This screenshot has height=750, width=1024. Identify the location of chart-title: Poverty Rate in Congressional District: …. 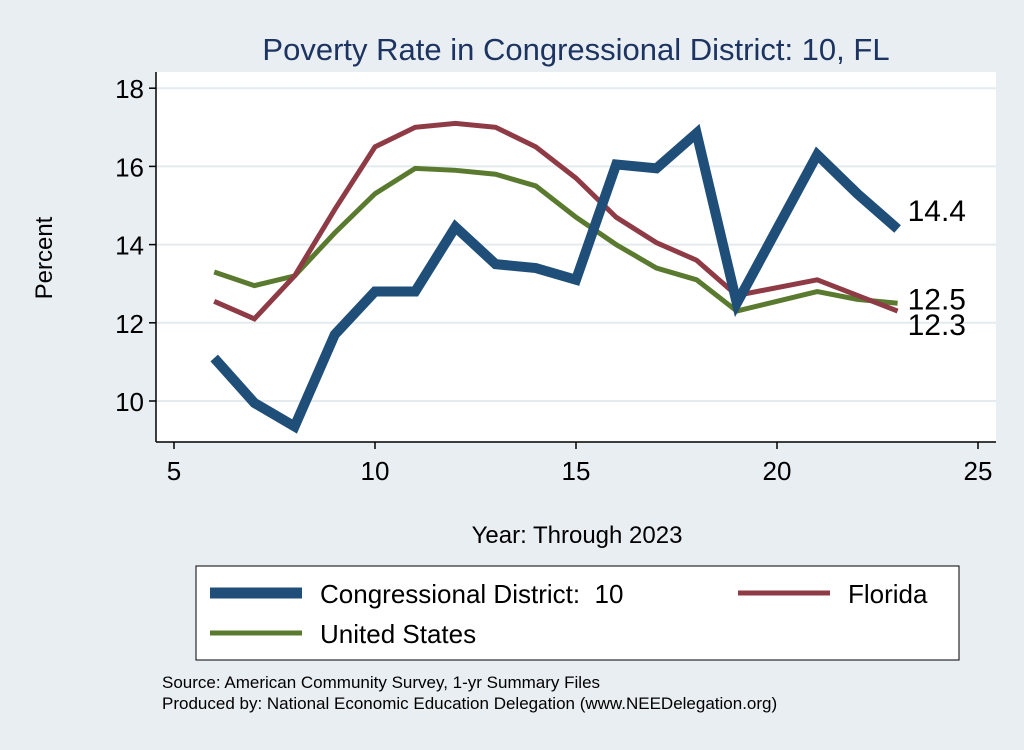
(575, 49).